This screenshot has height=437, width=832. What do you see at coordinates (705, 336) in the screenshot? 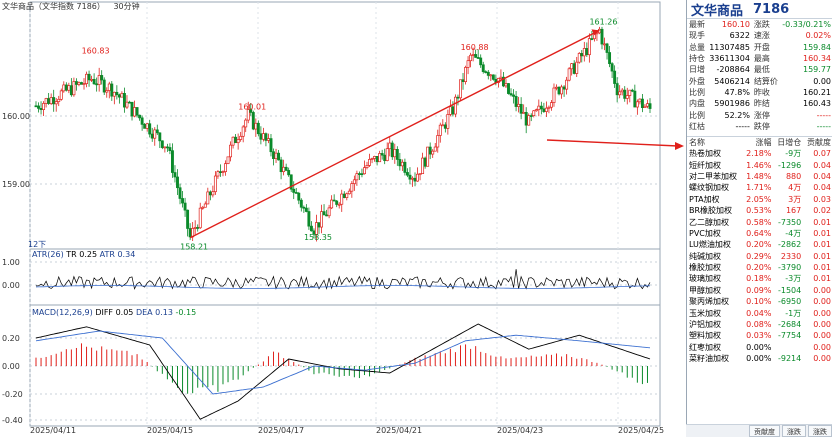
I see `item-name: 塑料加权` at bounding box center [705, 336].